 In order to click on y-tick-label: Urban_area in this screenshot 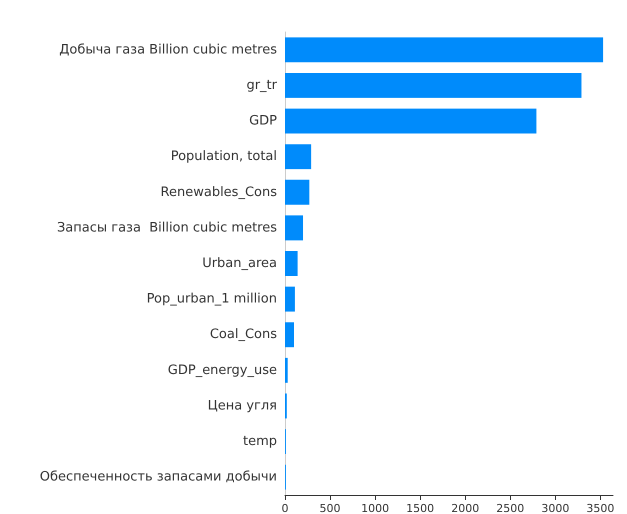, I will do `click(239, 263)`.